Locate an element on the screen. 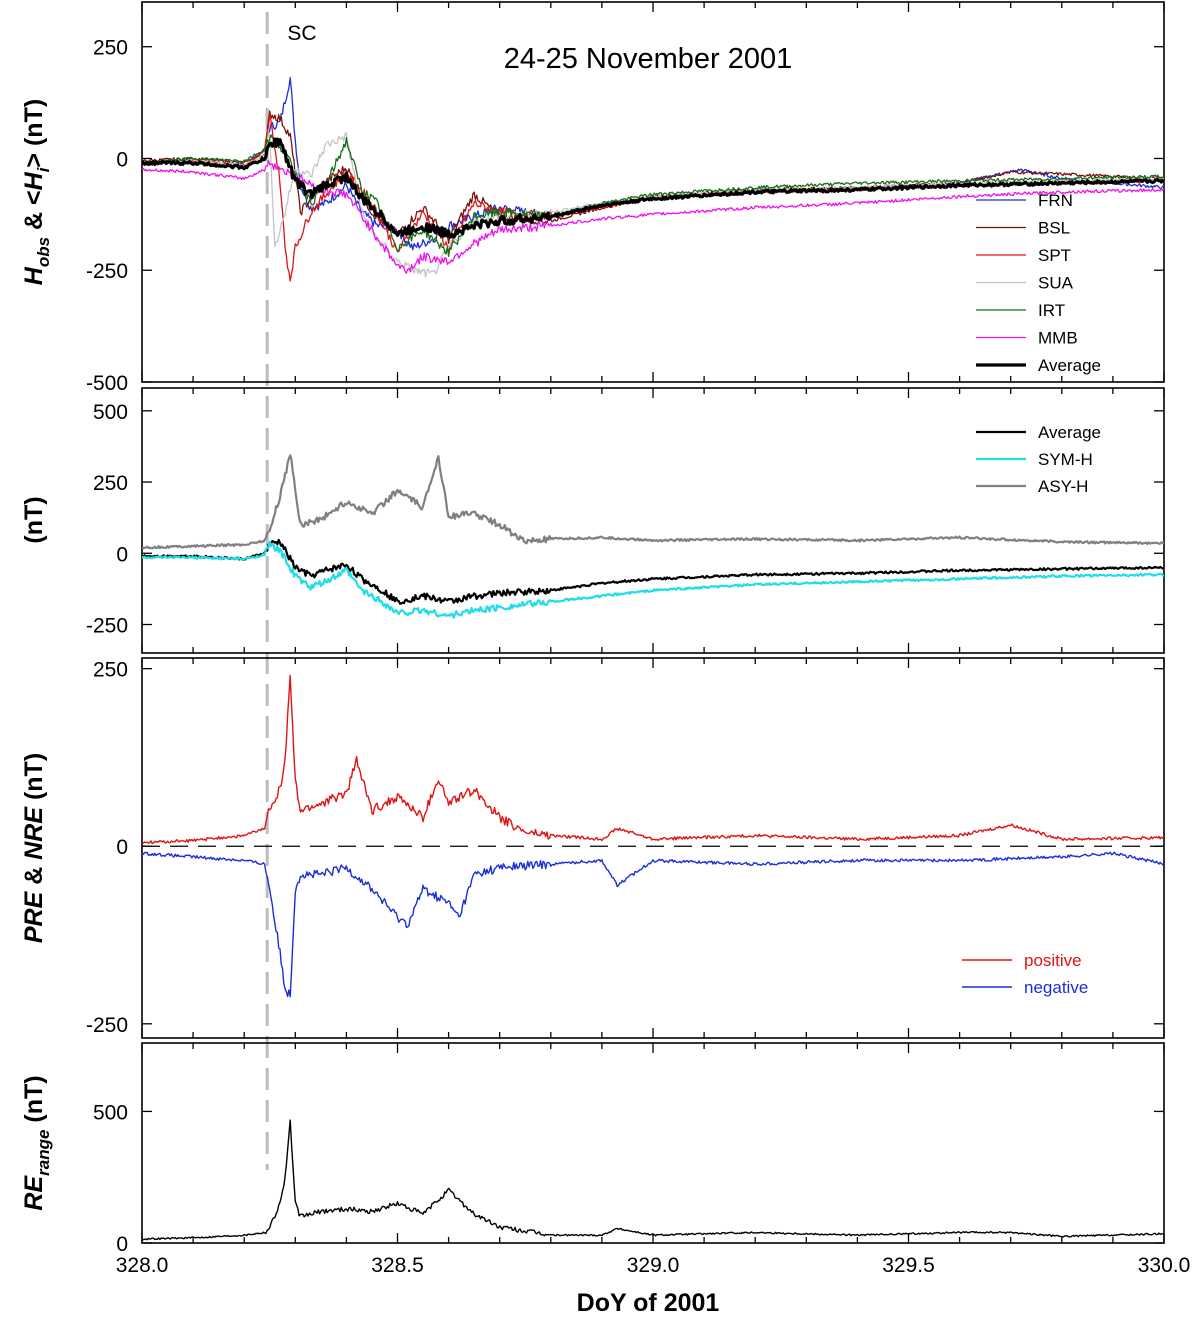  x-tick-label: 328.0 is located at coordinates (142, 1265).